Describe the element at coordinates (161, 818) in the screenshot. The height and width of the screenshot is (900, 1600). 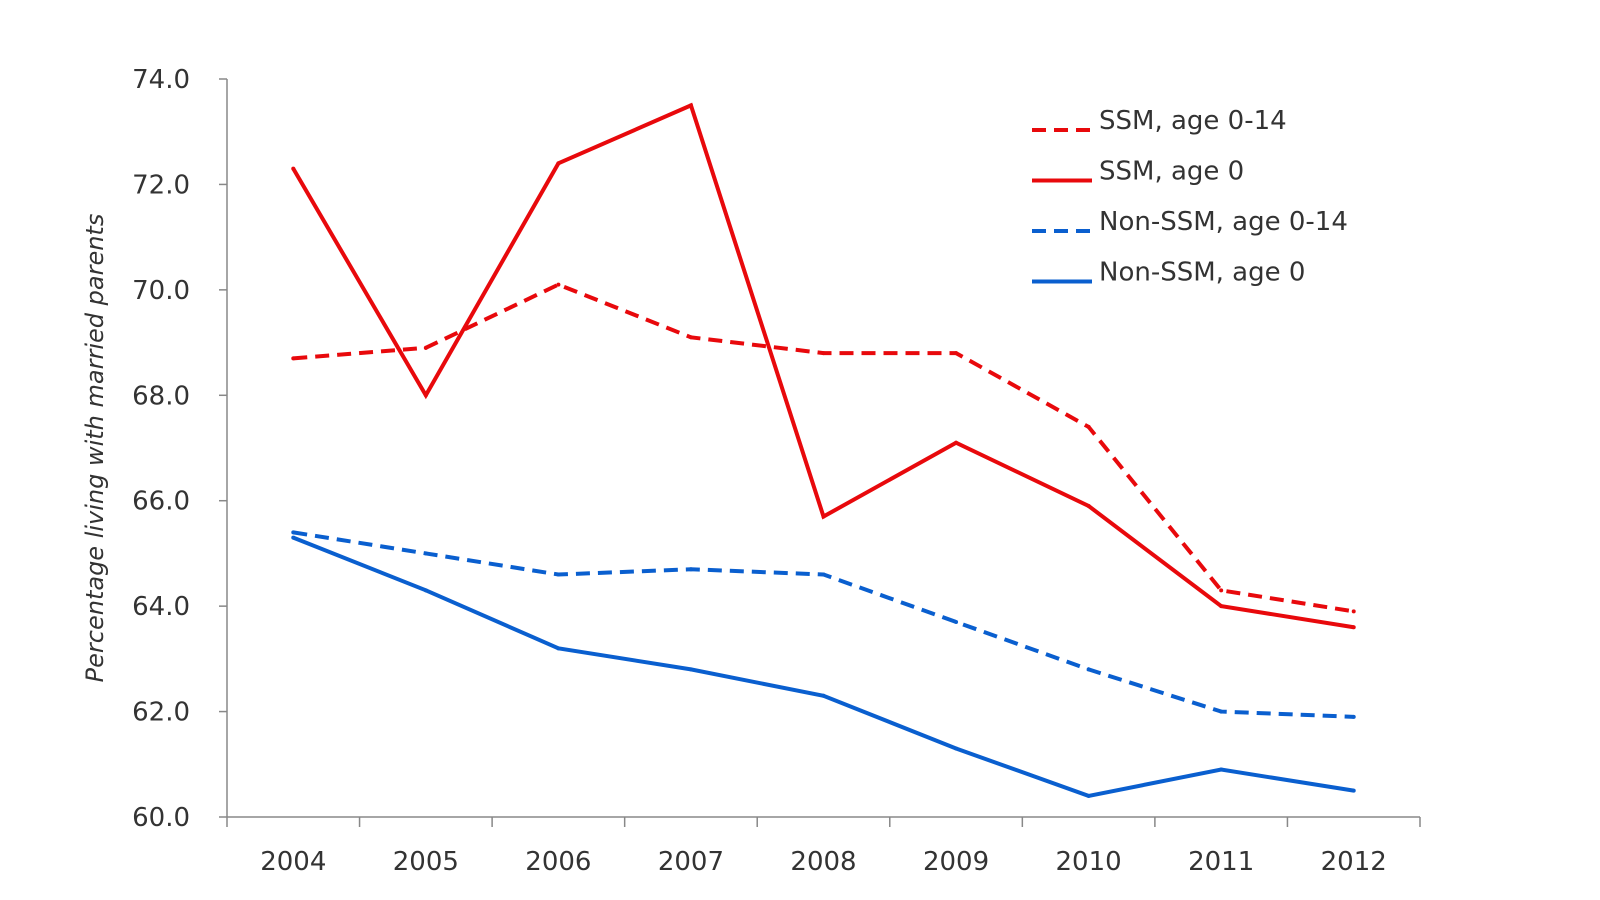
I see `y-tick-label: 60.0` at that location.